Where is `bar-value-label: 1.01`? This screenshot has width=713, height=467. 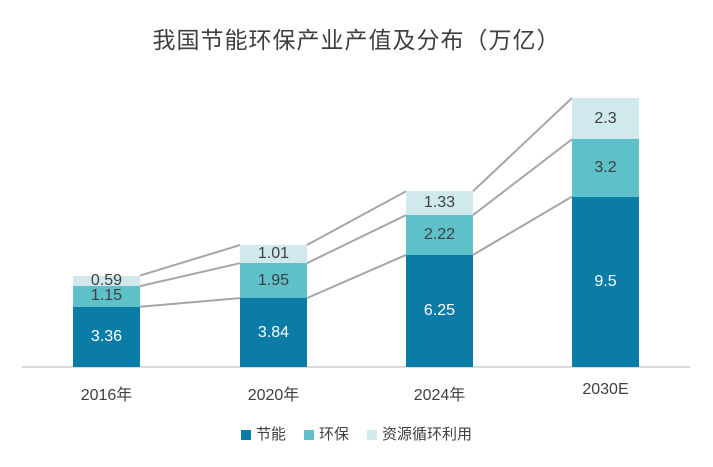
bar-value-label: 1.01 is located at coordinates (273, 254).